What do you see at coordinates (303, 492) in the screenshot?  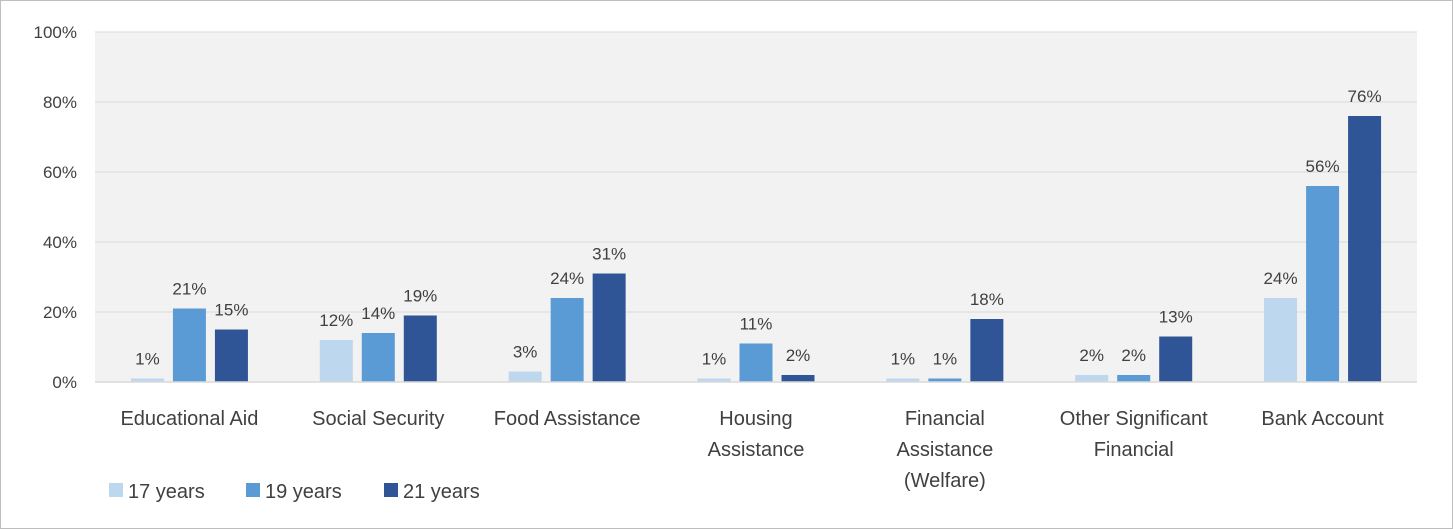 I see `legend-label: 19 years` at bounding box center [303, 492].